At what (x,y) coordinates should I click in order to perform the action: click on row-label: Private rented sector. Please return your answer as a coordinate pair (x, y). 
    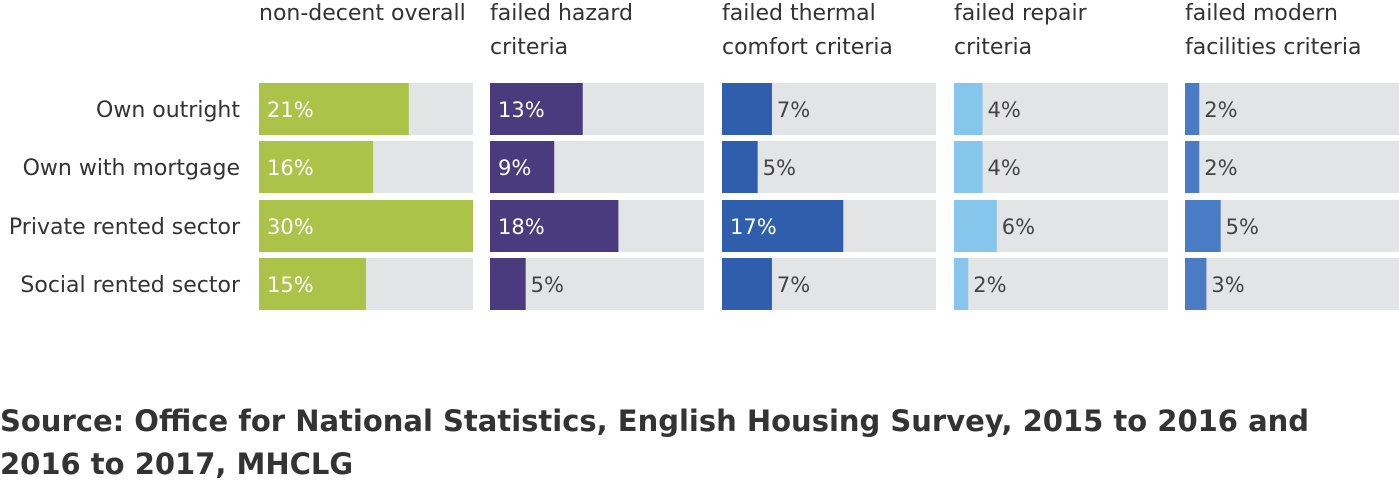
    Looking at the image, I should click on (125, 227).